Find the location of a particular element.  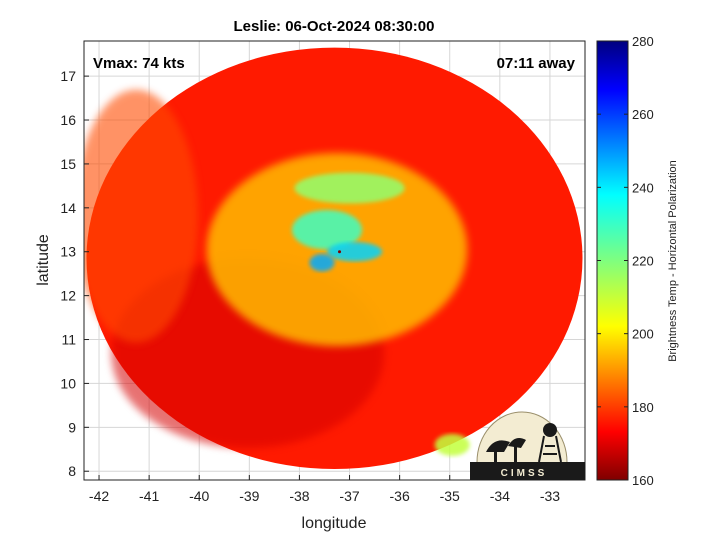

cimss-logo-text: CIMSS is located at coordinates (524, 473).